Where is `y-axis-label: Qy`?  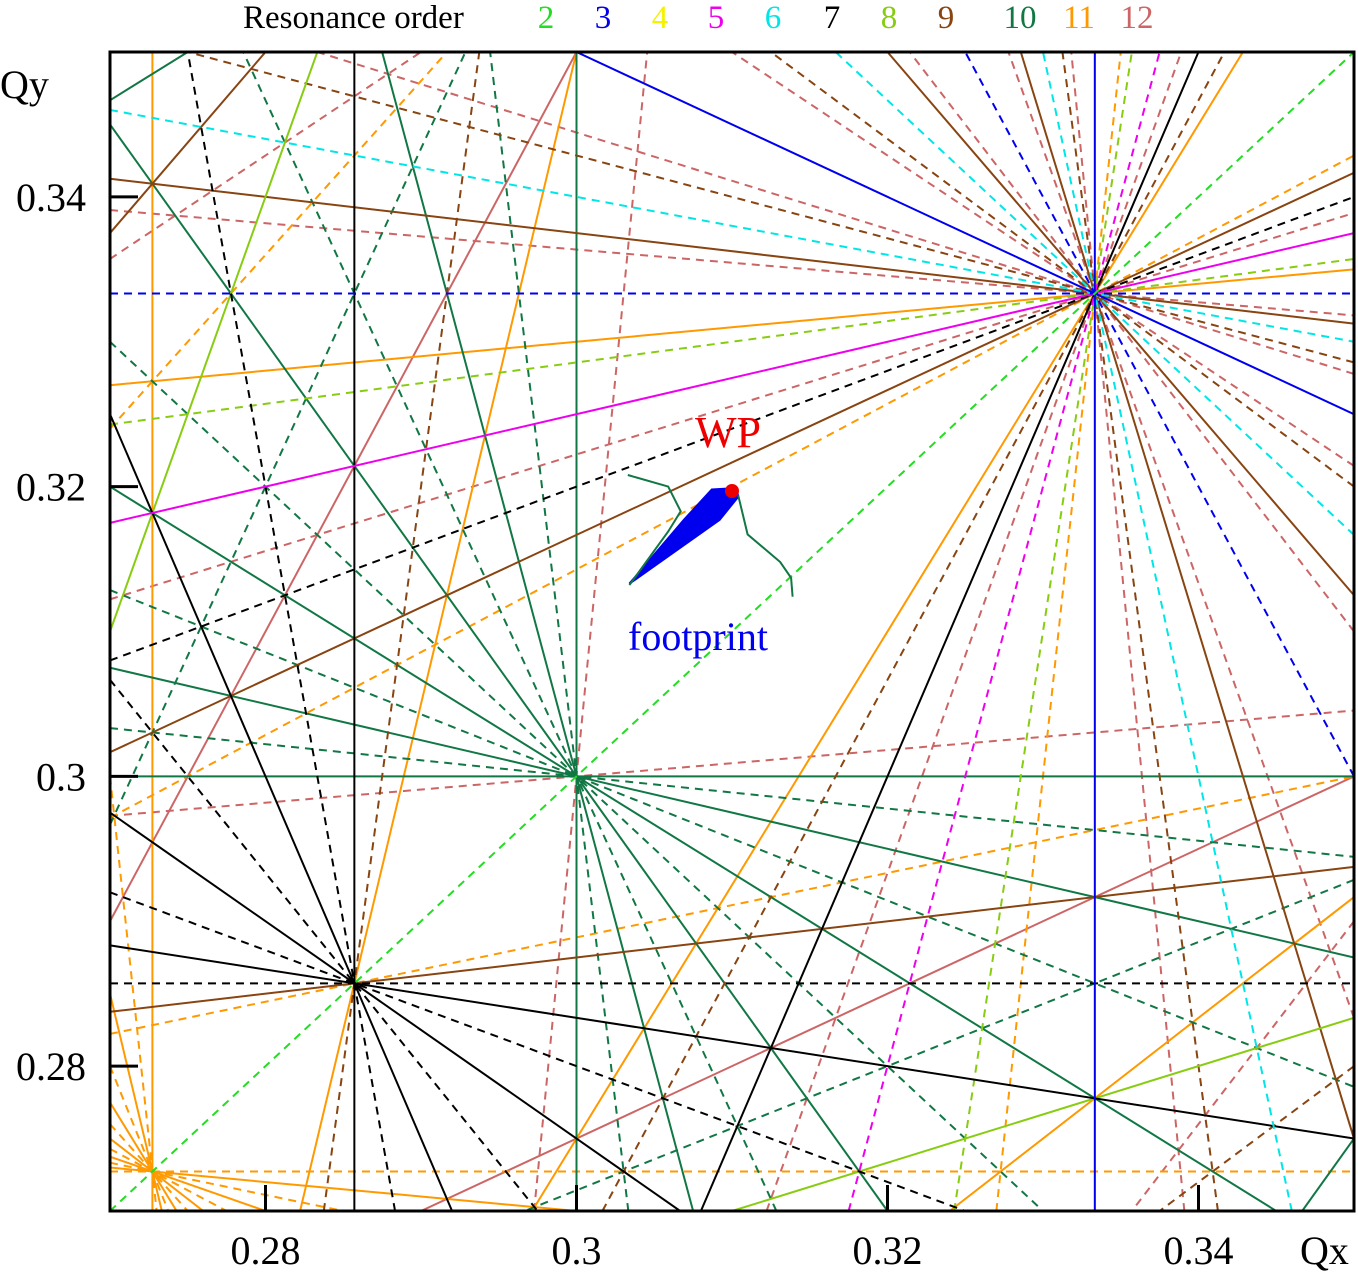 y-axis-label: Qy is located at coordinates (24, 84).